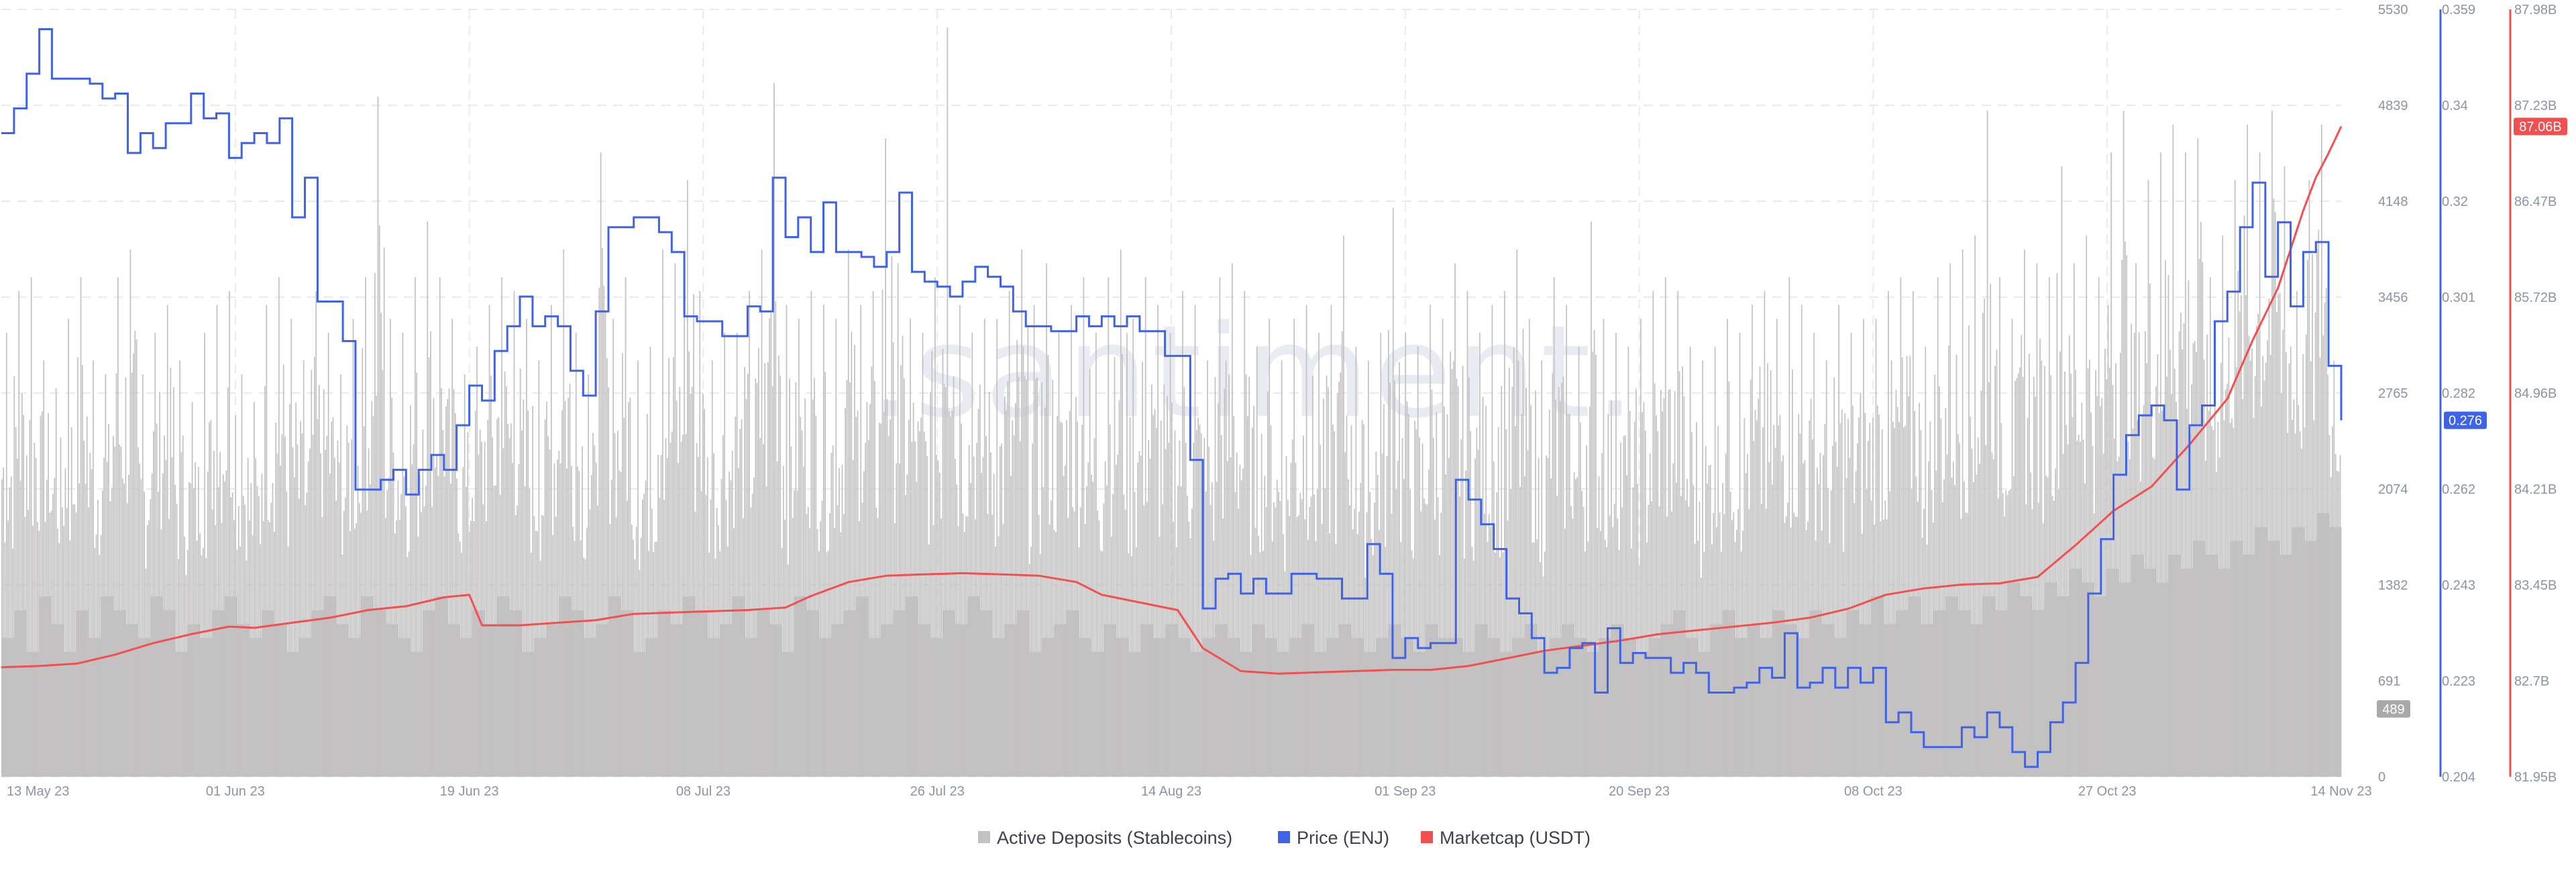  What do you see at coordinates (1427, 837) in the screenshot?
I see `legend-swatch` at bounding box center [1427, 837].